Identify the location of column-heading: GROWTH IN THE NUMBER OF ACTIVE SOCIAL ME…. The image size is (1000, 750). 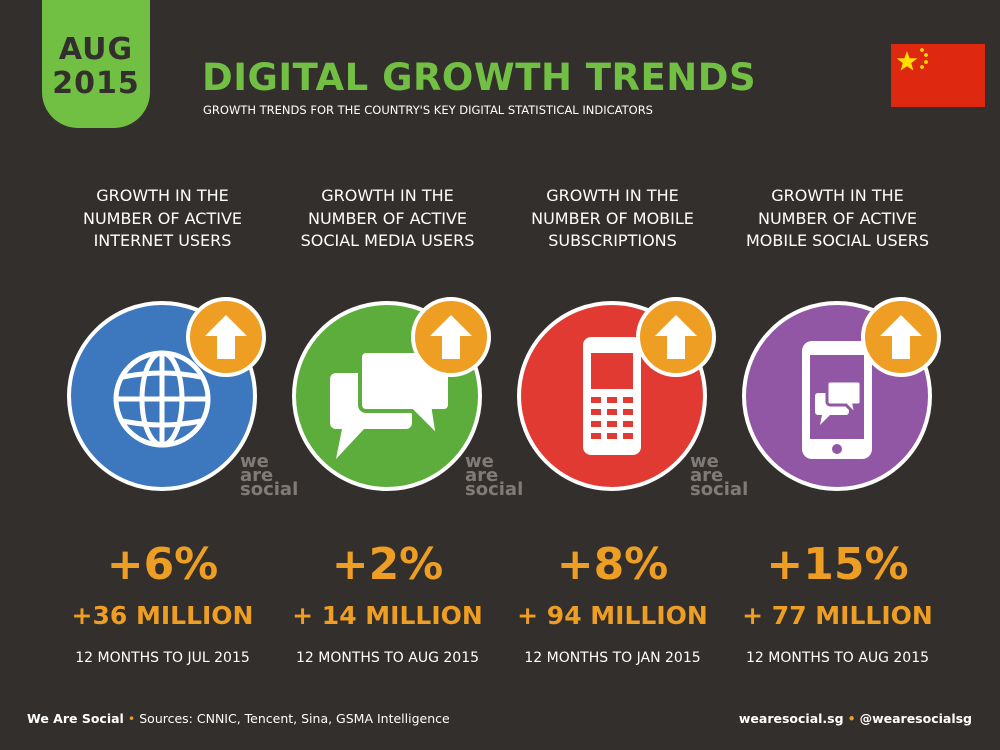
(387, 218).